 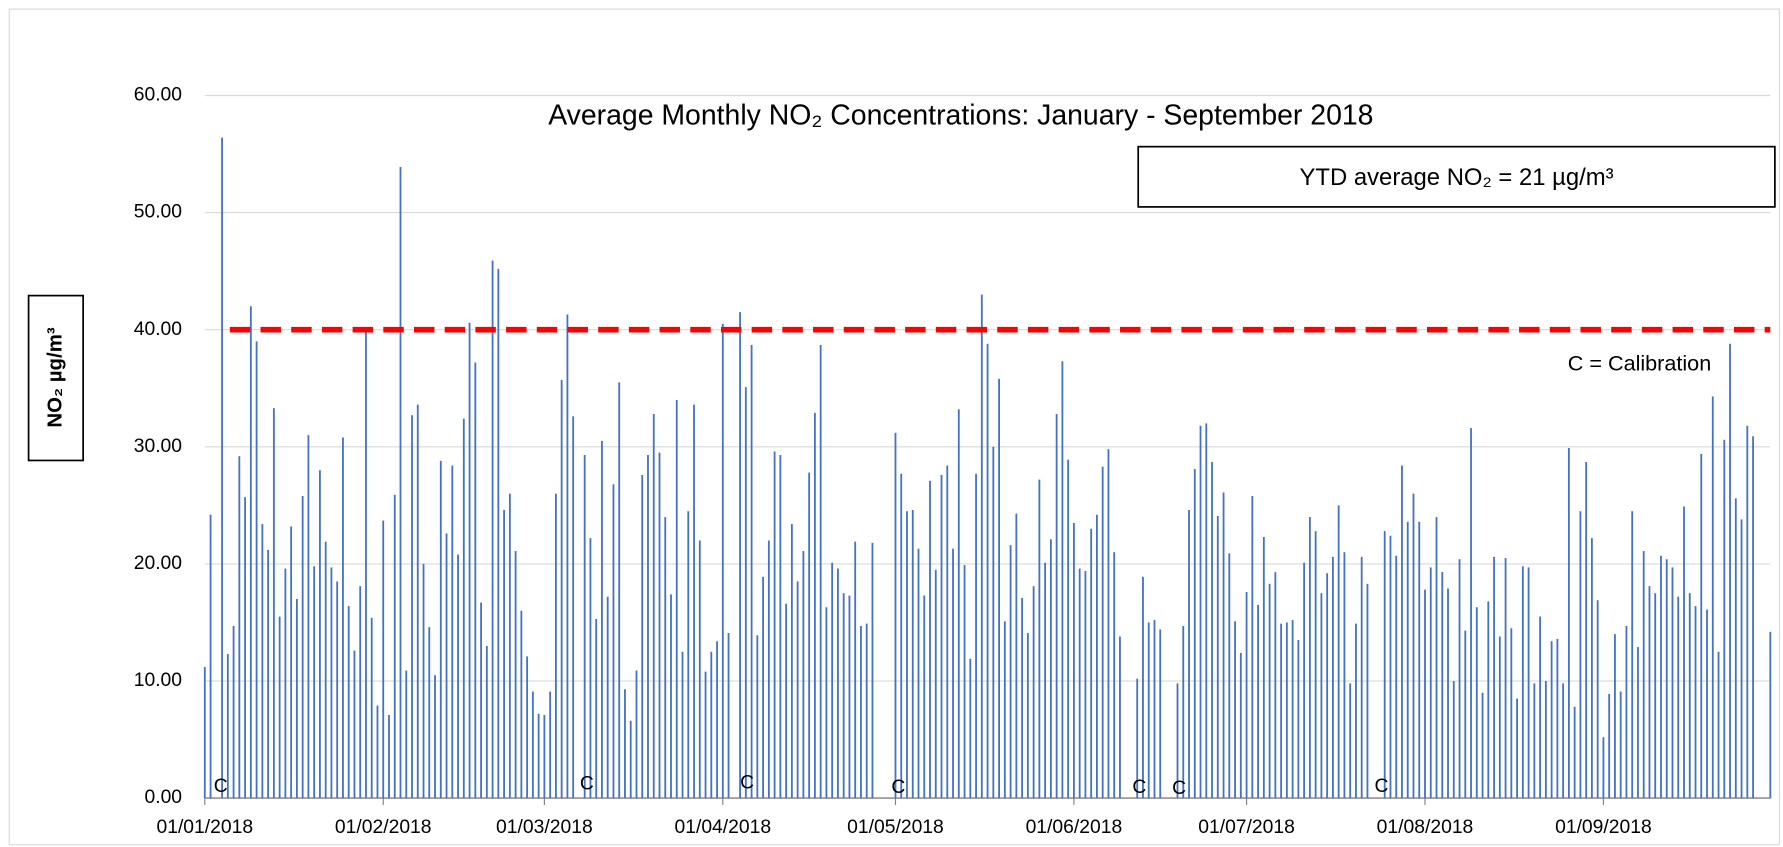 What do you see at coordinates (1603, 827) in the screenshot?
I see `x-tick-label: 01/09/2018` at bounding box center [1603, 827].